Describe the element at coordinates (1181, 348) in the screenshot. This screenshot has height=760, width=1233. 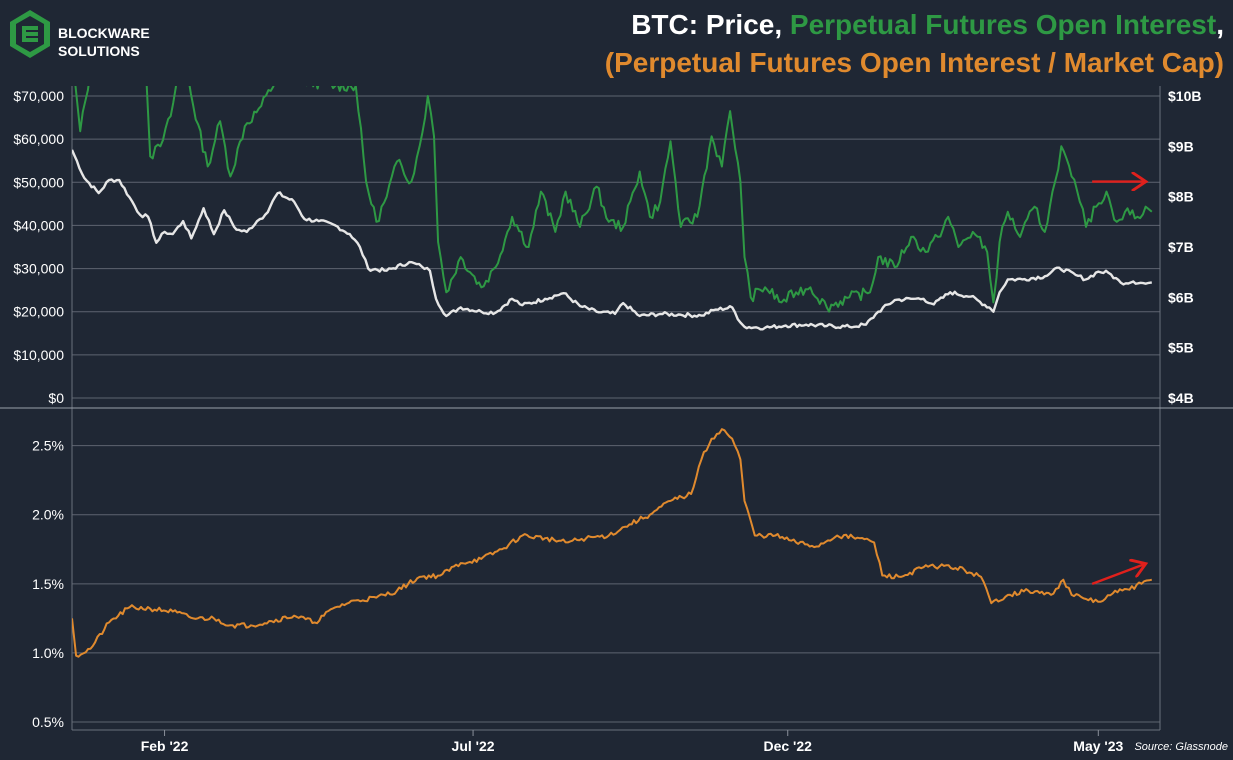
I see `y-right-tick: $5B` at that location.